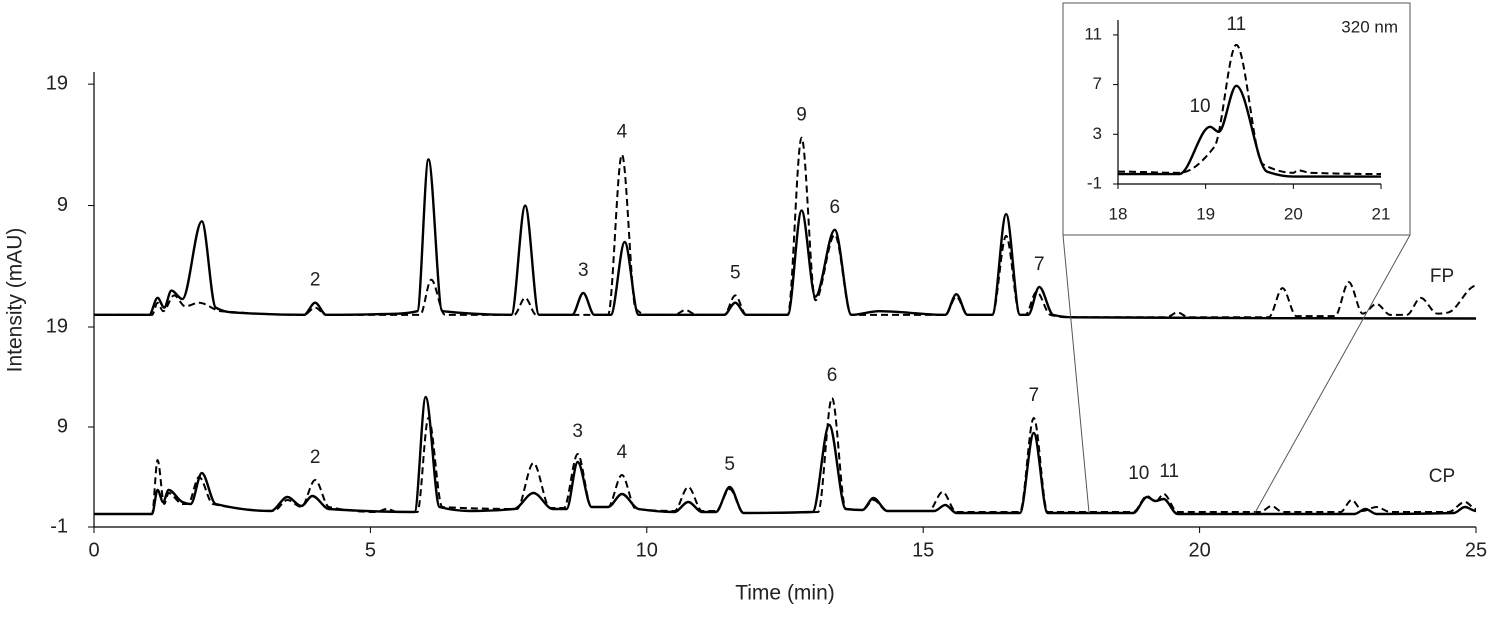 The image size is (1505, 633). I want to click on inset-x-tick-label: 21, so click(1381, 213).